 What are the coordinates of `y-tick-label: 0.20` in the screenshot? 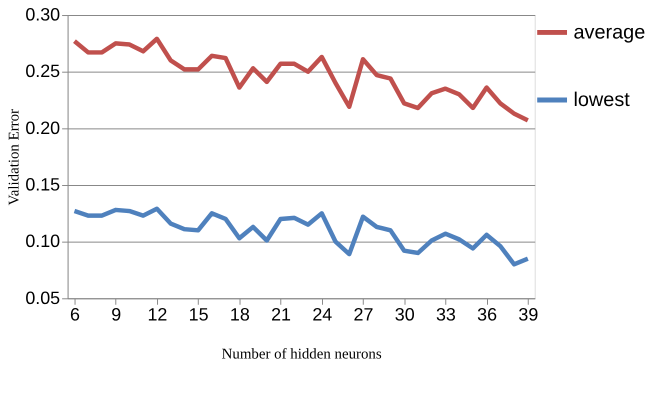 It's located at (42, 128).